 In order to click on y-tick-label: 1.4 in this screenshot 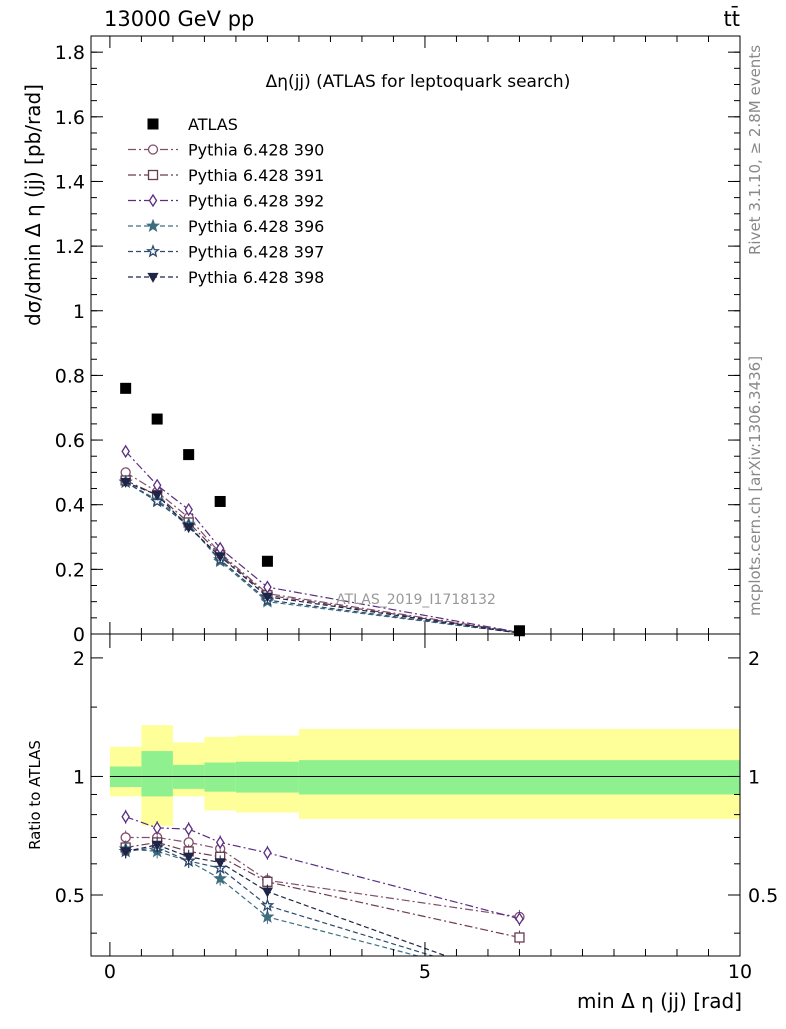, I will do `click(70, 182)`.